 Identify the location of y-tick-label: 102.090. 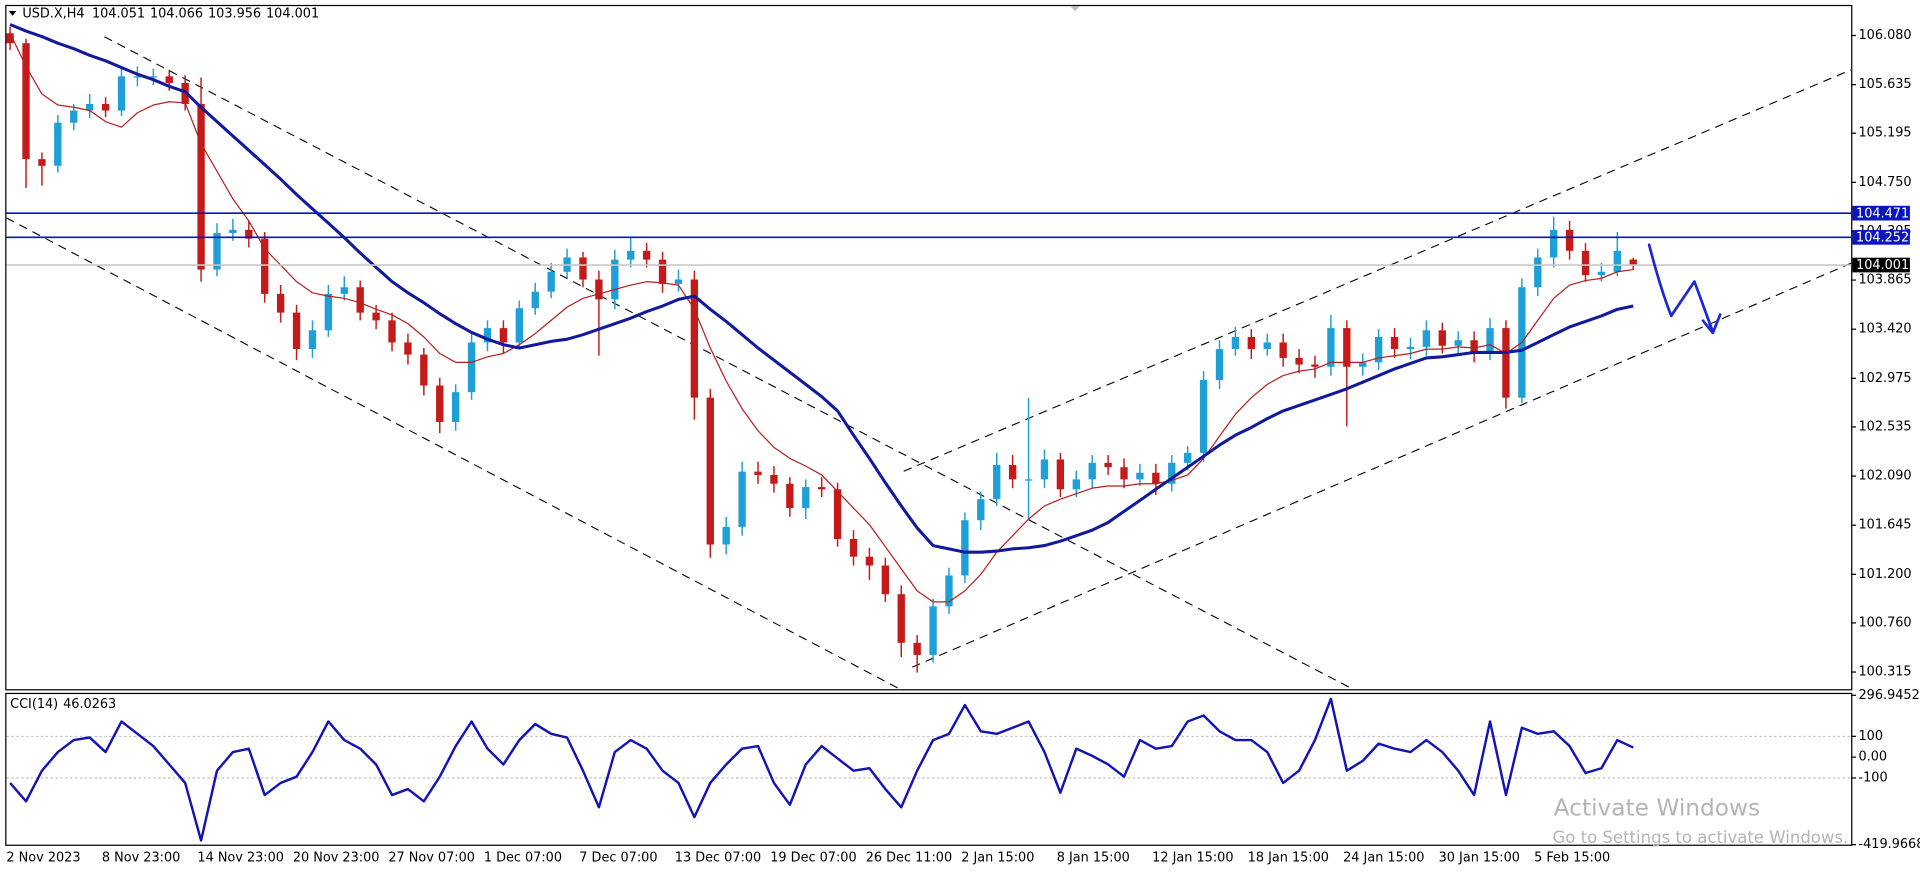
(1884, 476).